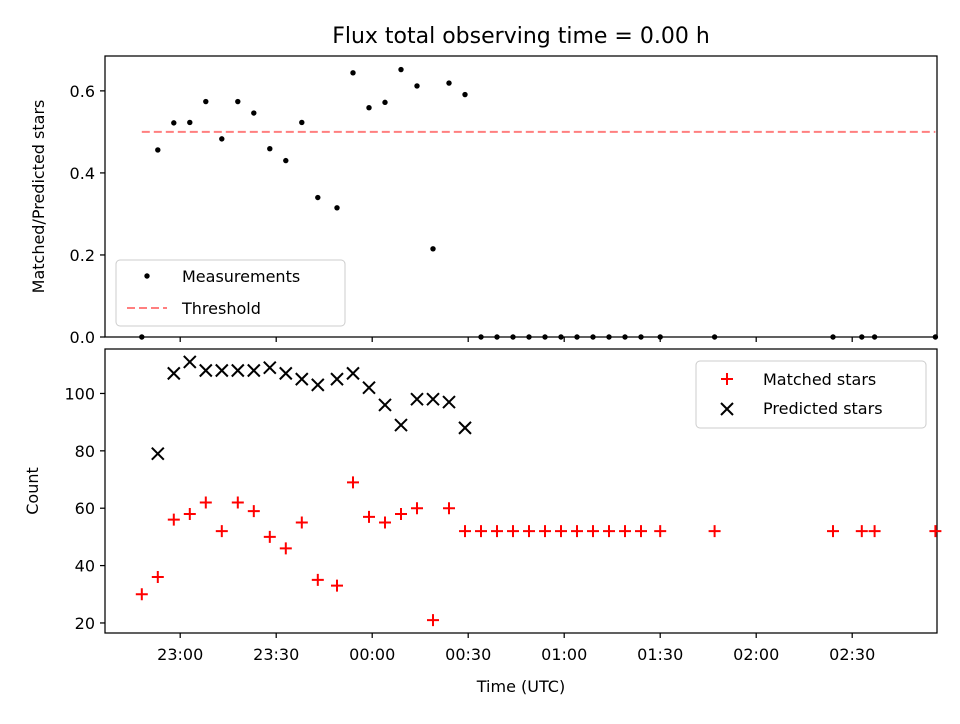 The width and height of the screenshot is (960, 724). I want to click on x-tick-label: 00:00, so click(372, 654).